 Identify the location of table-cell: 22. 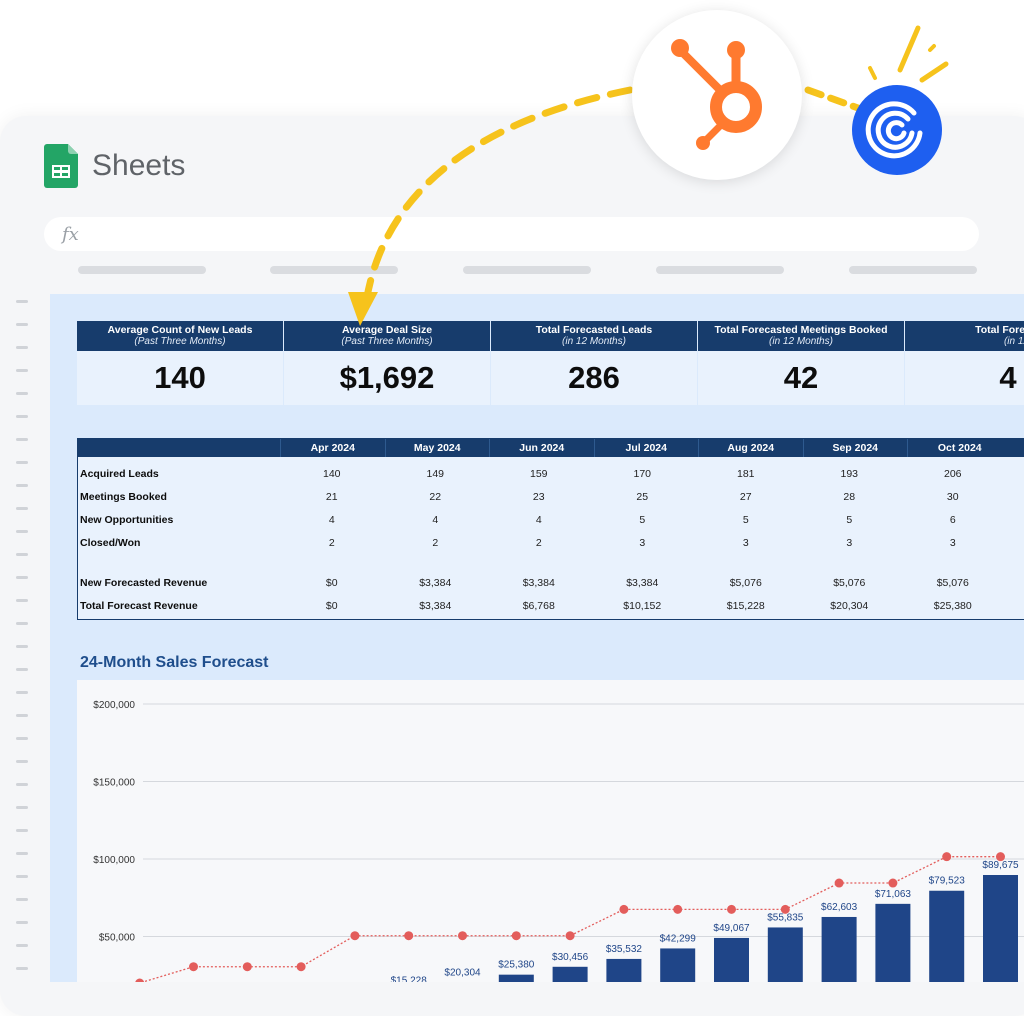
(435, 496).